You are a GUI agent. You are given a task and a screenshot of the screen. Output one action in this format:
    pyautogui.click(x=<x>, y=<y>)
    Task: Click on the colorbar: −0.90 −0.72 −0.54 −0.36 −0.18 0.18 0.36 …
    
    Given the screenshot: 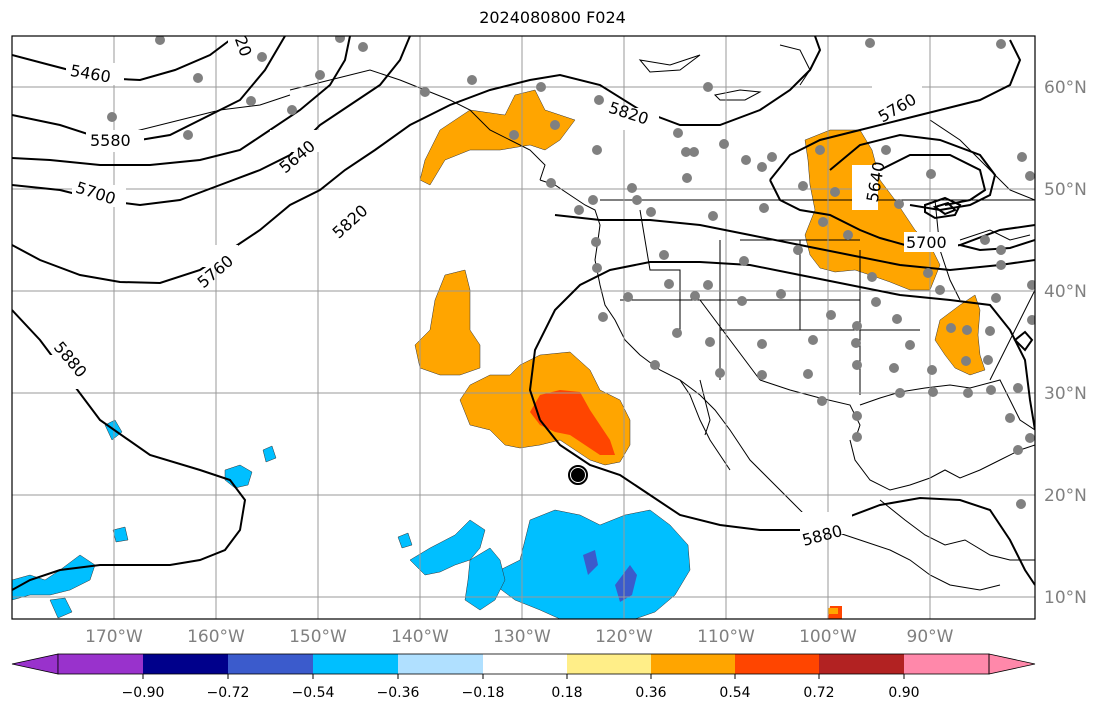 What is the action you would take?
    pyautogui.click(x=523, y=677)
    